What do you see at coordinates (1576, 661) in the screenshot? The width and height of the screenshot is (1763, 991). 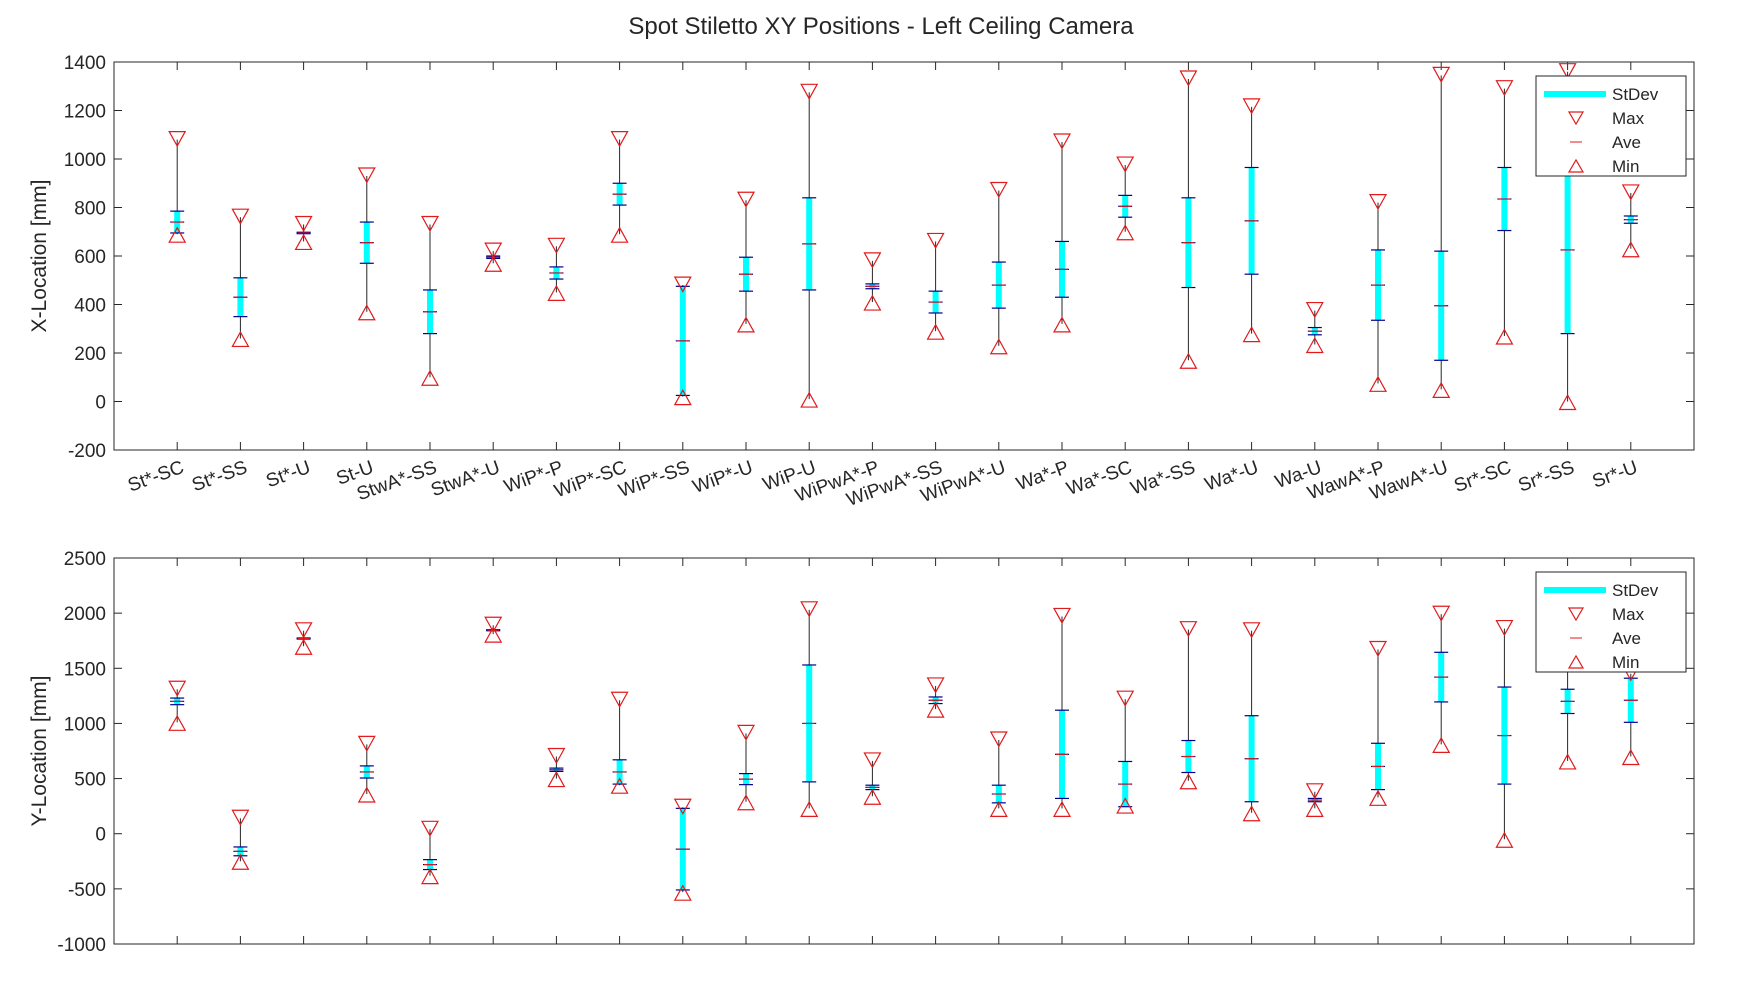 I see `legend-min-swatch` at bounding box center [1576, 661].